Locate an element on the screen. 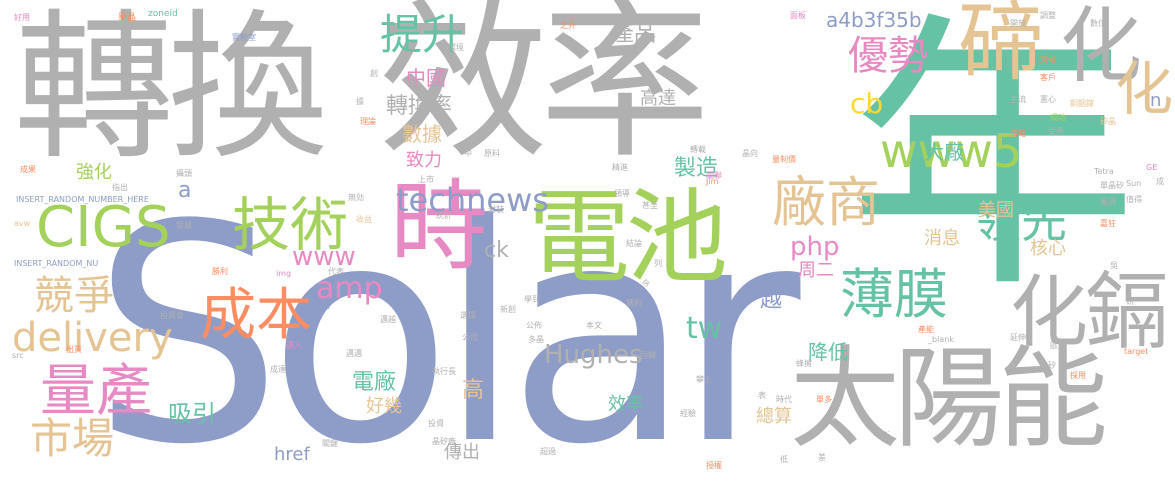 This screenshot has width=1175, height=482. word-guanjian: 關鍵 is located at coordinates (330, 443).